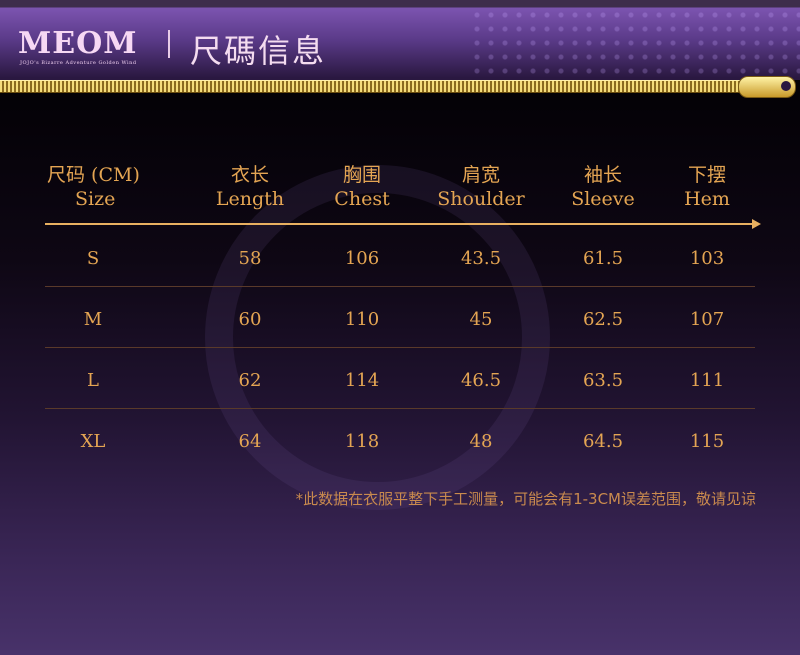 This screenshot has width=800, height=655. I want to click on column-header-zh: 衣长, so click(249, 175).